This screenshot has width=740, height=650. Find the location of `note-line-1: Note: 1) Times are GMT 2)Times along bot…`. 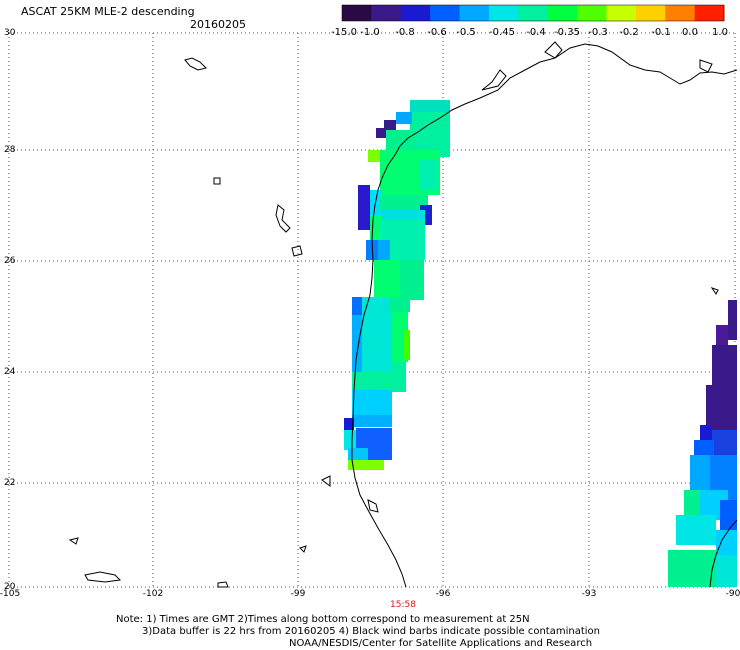

note-line-1: Note: 1) Times are GMT 2)Times along bot… is located at coordinates (323, 619).